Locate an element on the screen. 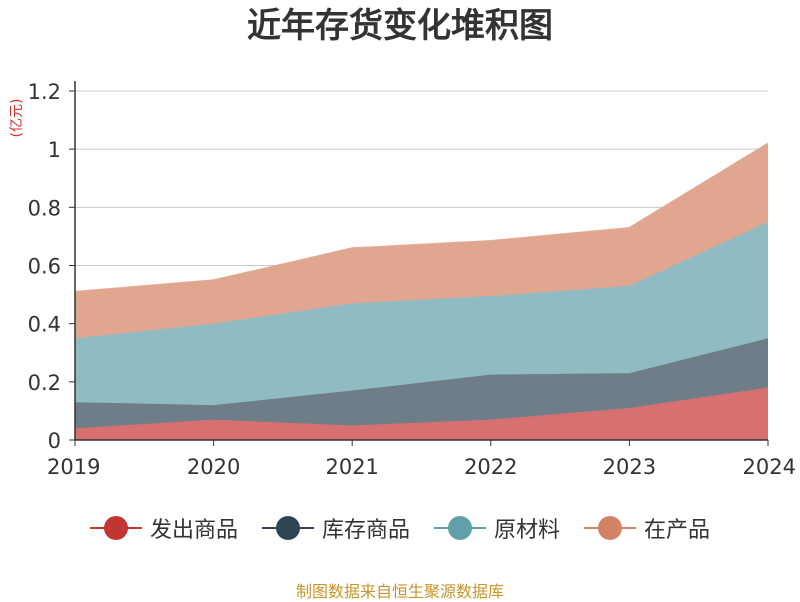  legend-label: 原材料 is located at coordinates (527, 530).